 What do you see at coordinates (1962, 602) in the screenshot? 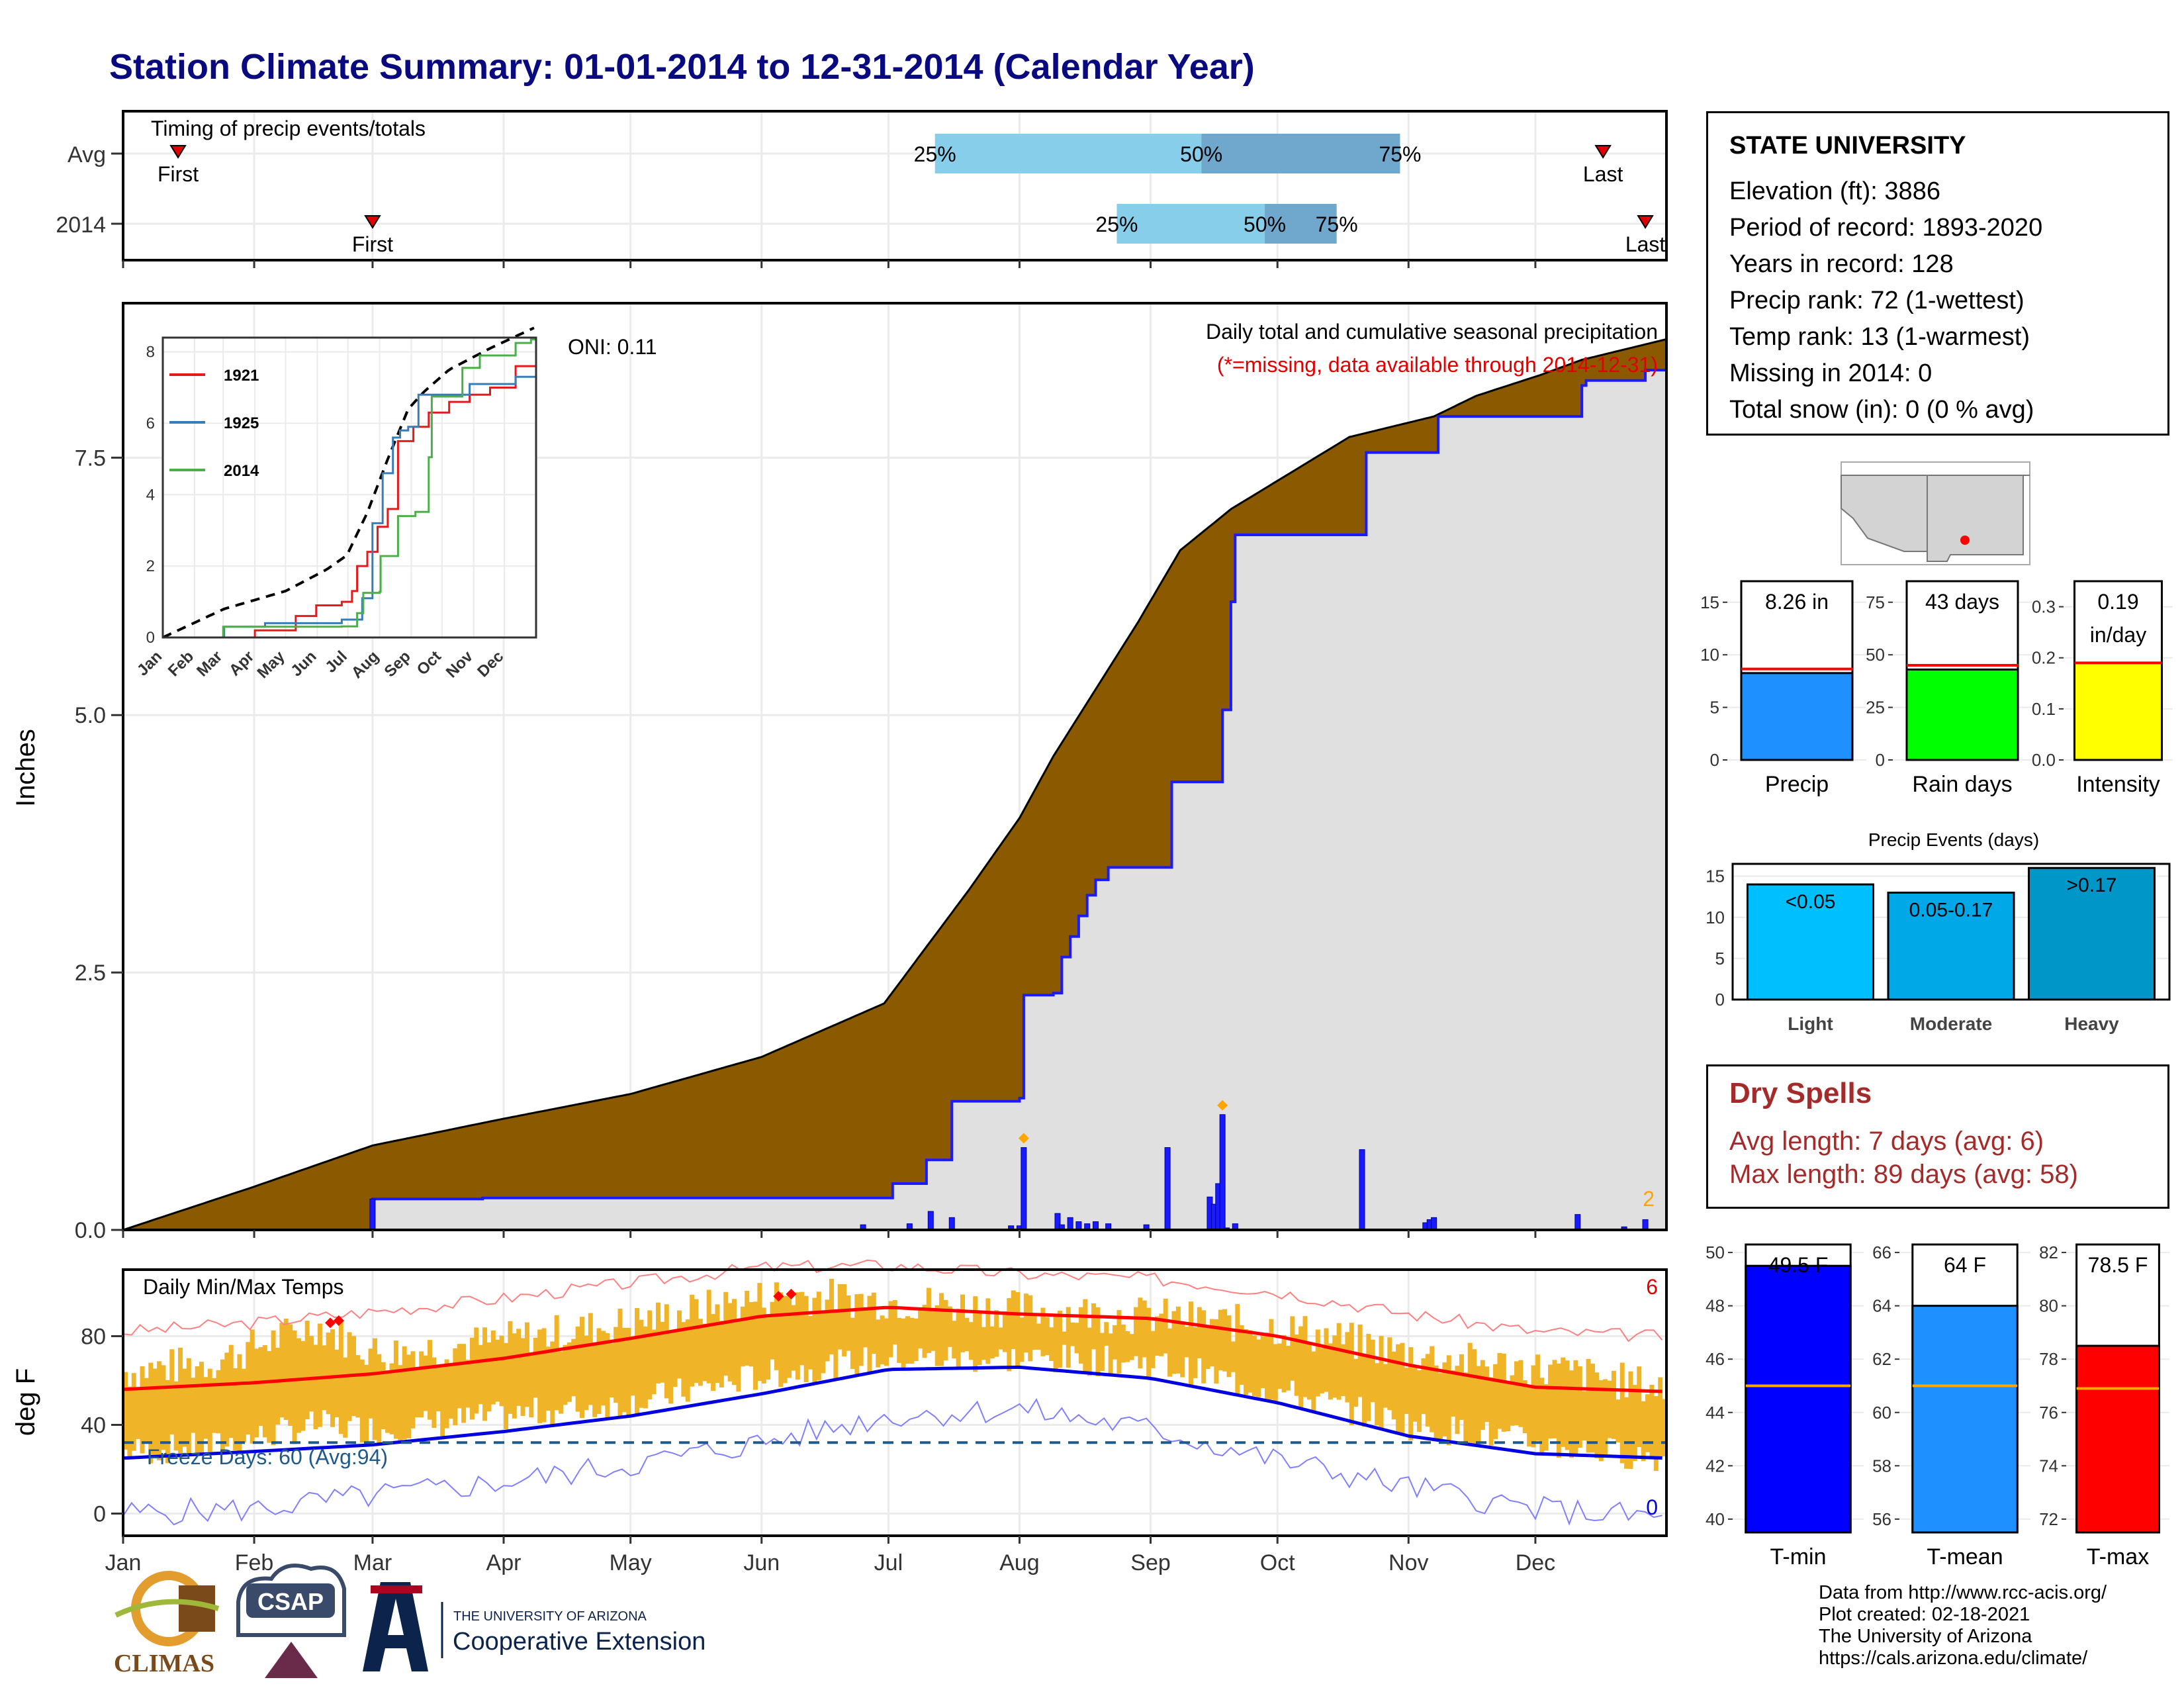
I see `mini-bar-label: 43 days` at bounding box center [1962, 602].